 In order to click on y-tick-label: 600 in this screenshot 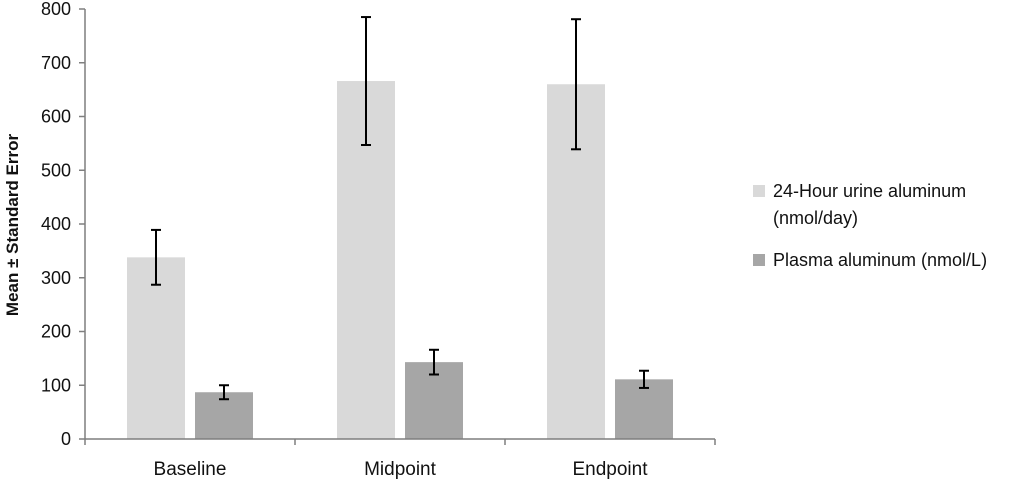, I will do `click(56, 117)`.